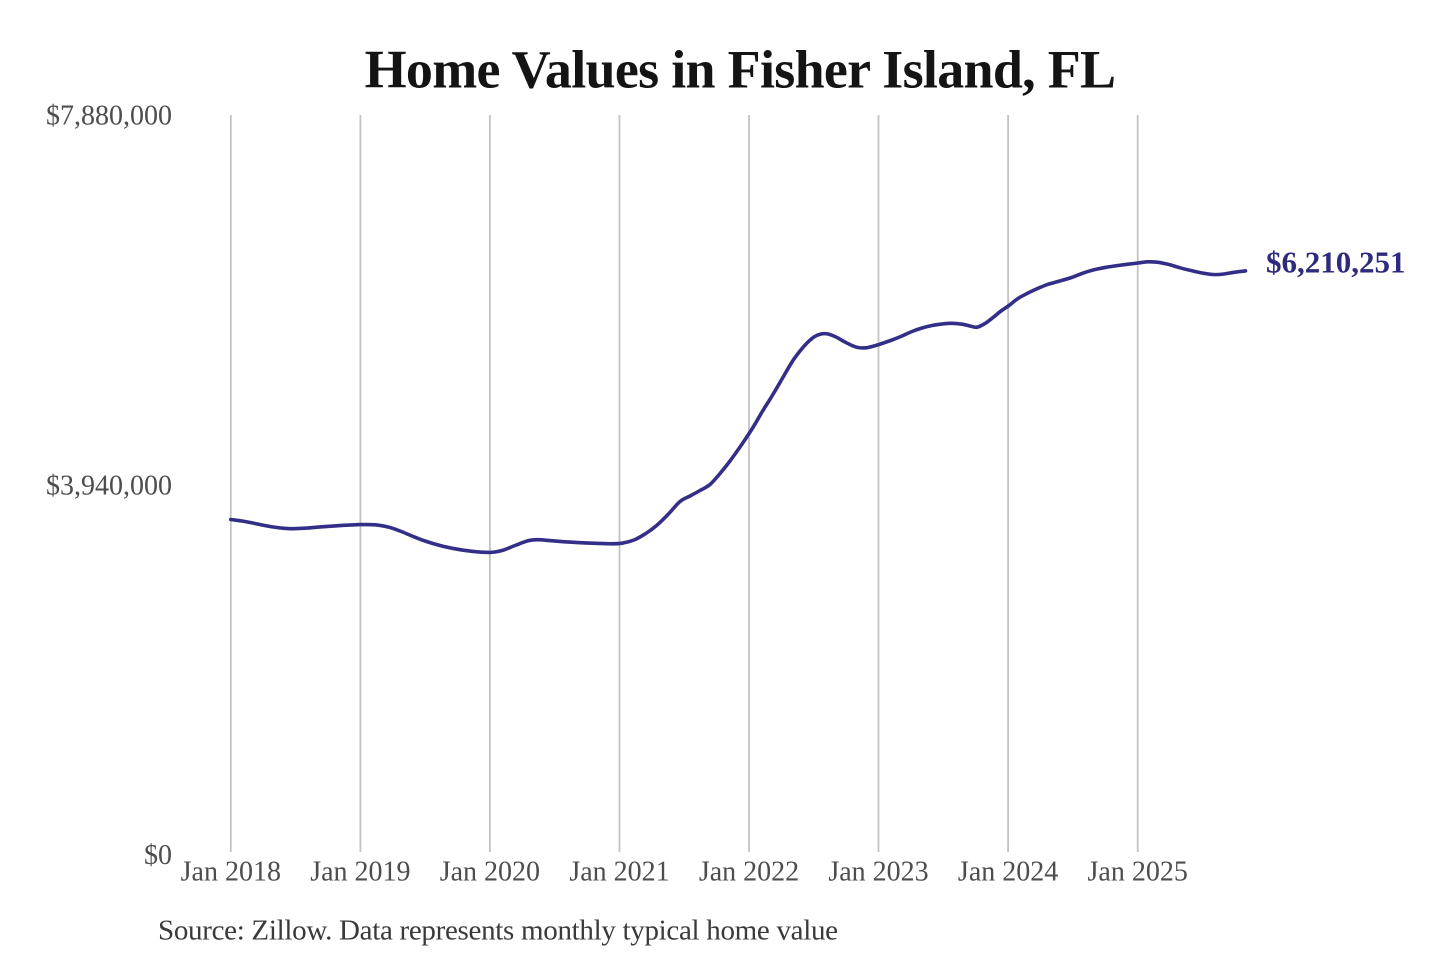 This screenshot has width=1440, height=960. Describe the element at coordinates (109, 486) in the screenshot. I see `svg-text: $3,940,000` at that location.